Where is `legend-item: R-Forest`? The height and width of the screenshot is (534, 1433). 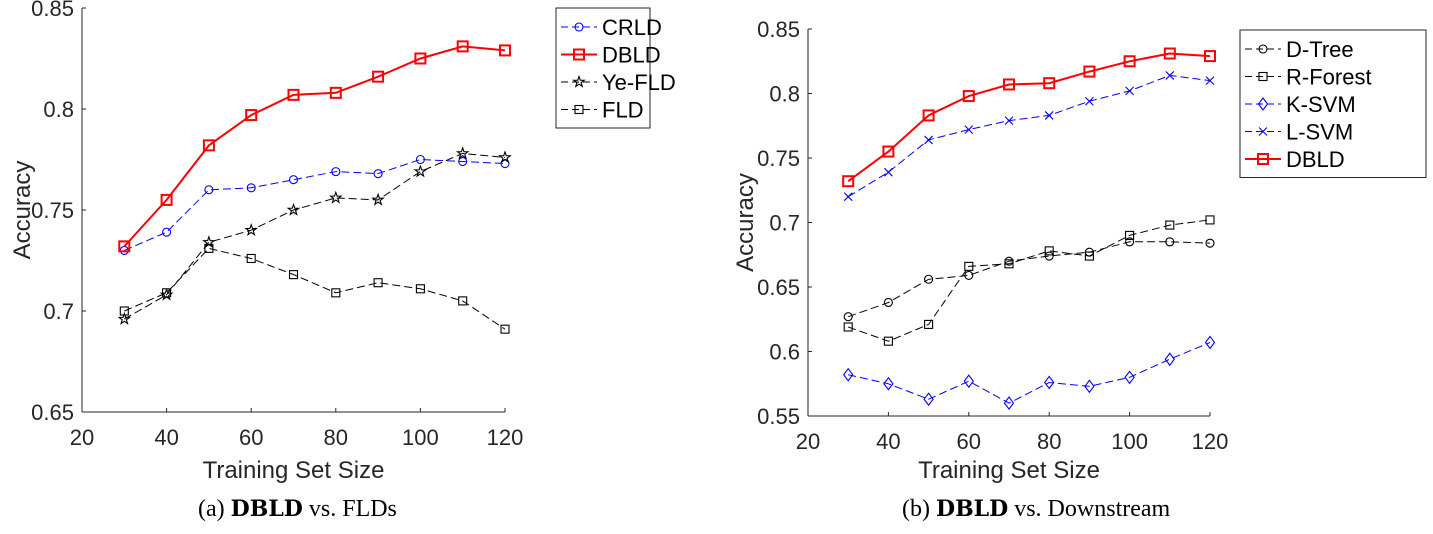
legend-item: R-Forest is located at coordinates (1308, 77).